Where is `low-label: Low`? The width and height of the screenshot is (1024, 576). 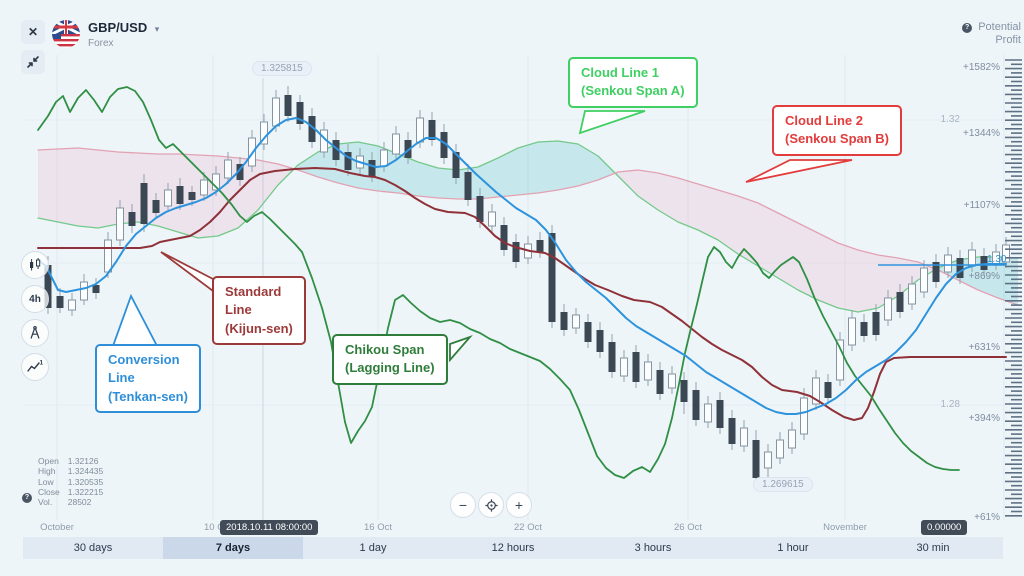 low-label: Low is located at coordinates (46, 481).